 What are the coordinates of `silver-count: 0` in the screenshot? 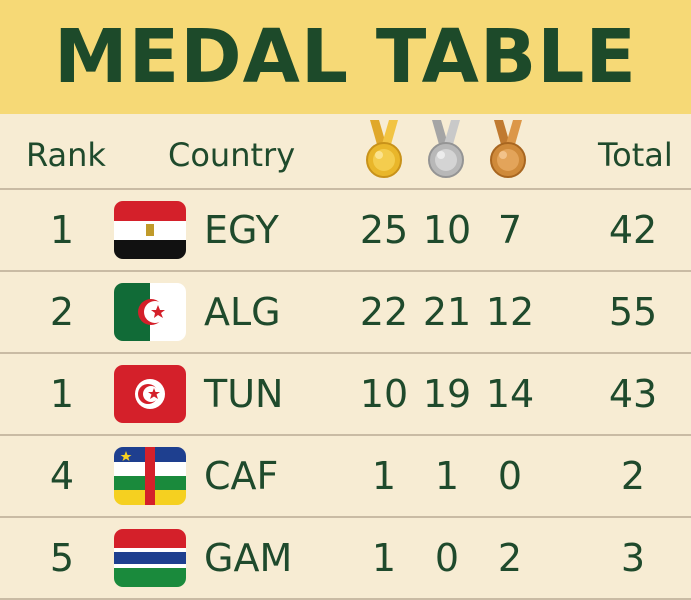 It's located at (447, 558).